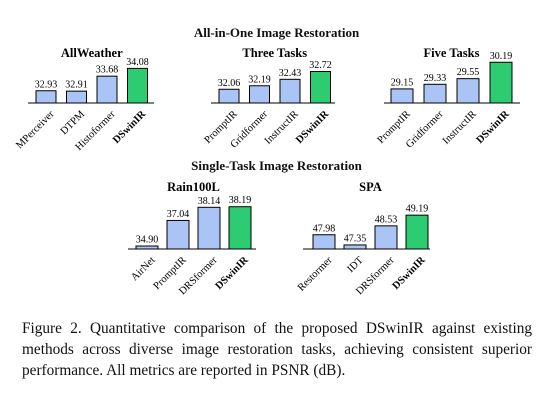 This screenshot has width=553, height=419. Describe the element at coordinates (129, 127) in the screenshot. I see `tick-label-allweather-dswinir: DSwinIR` at that location.